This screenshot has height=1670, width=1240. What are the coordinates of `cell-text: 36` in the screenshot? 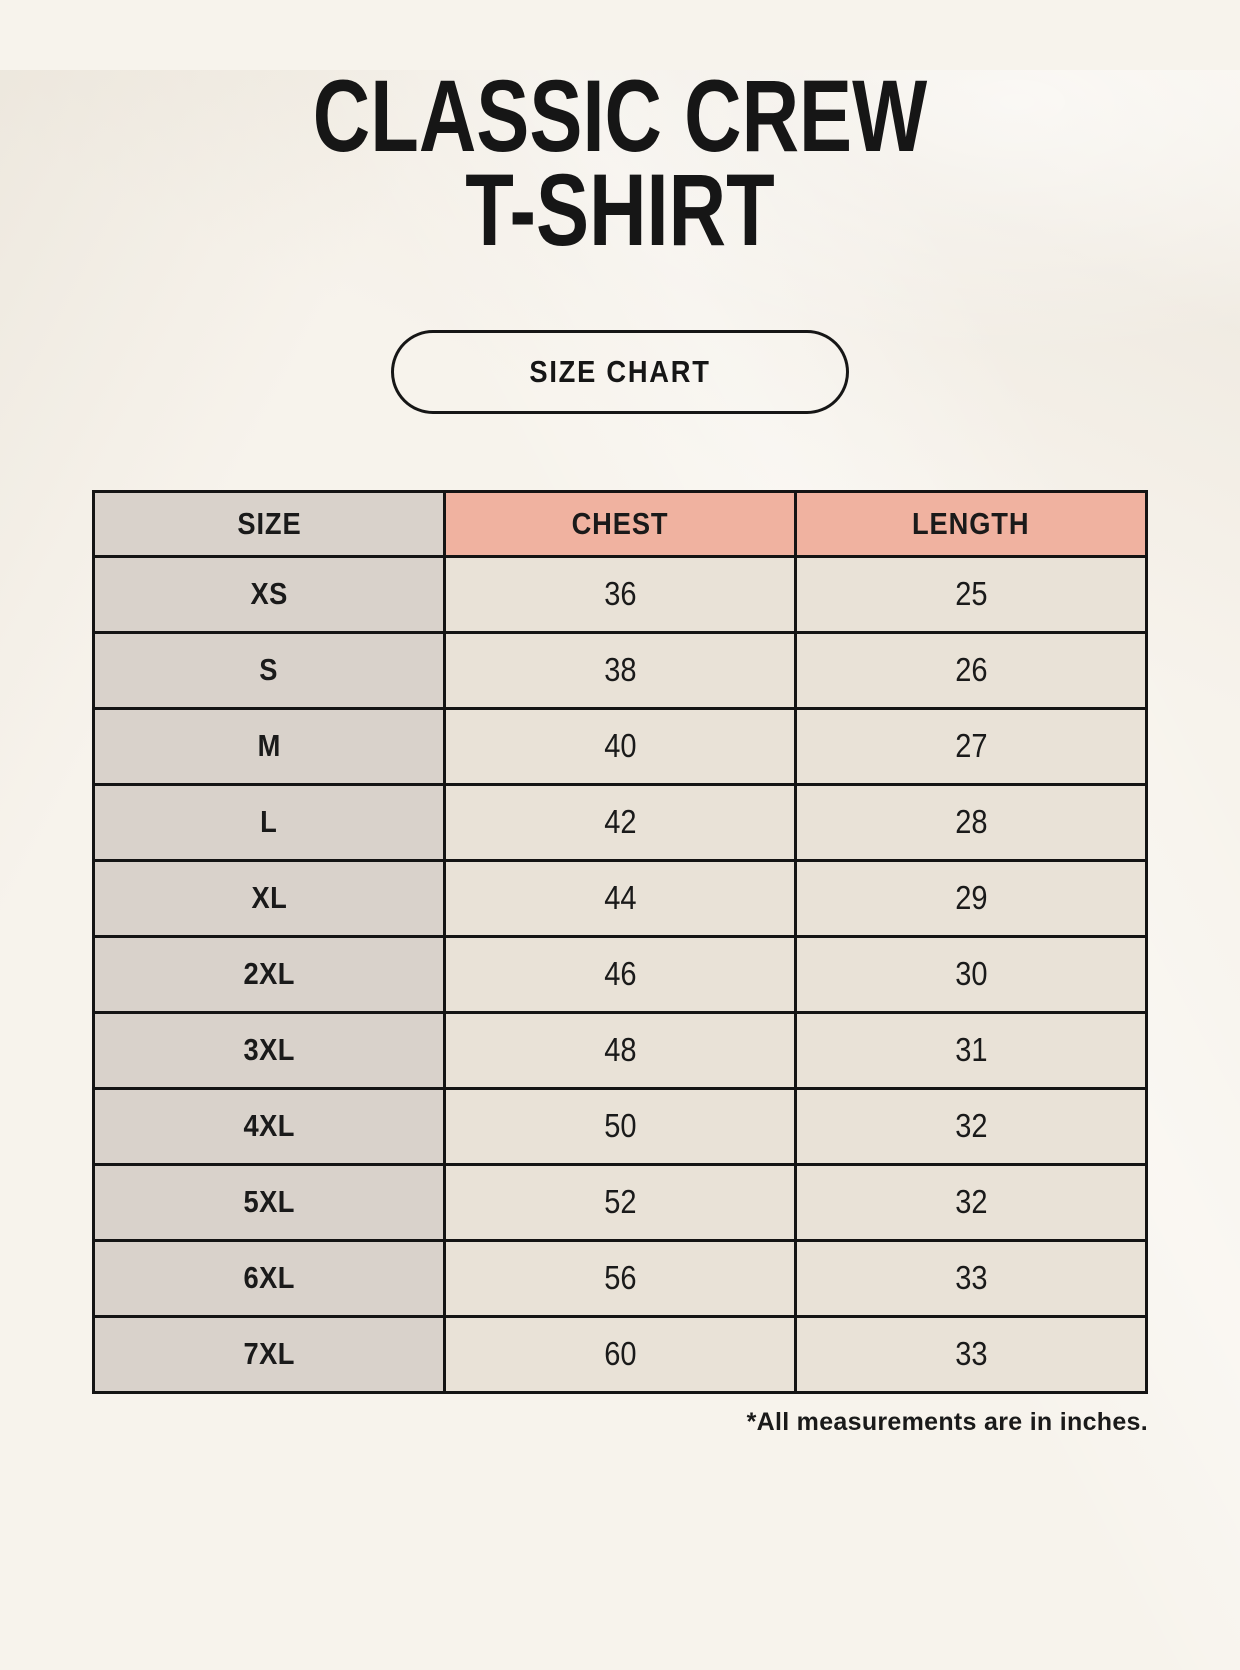 It's located at (620, 594).